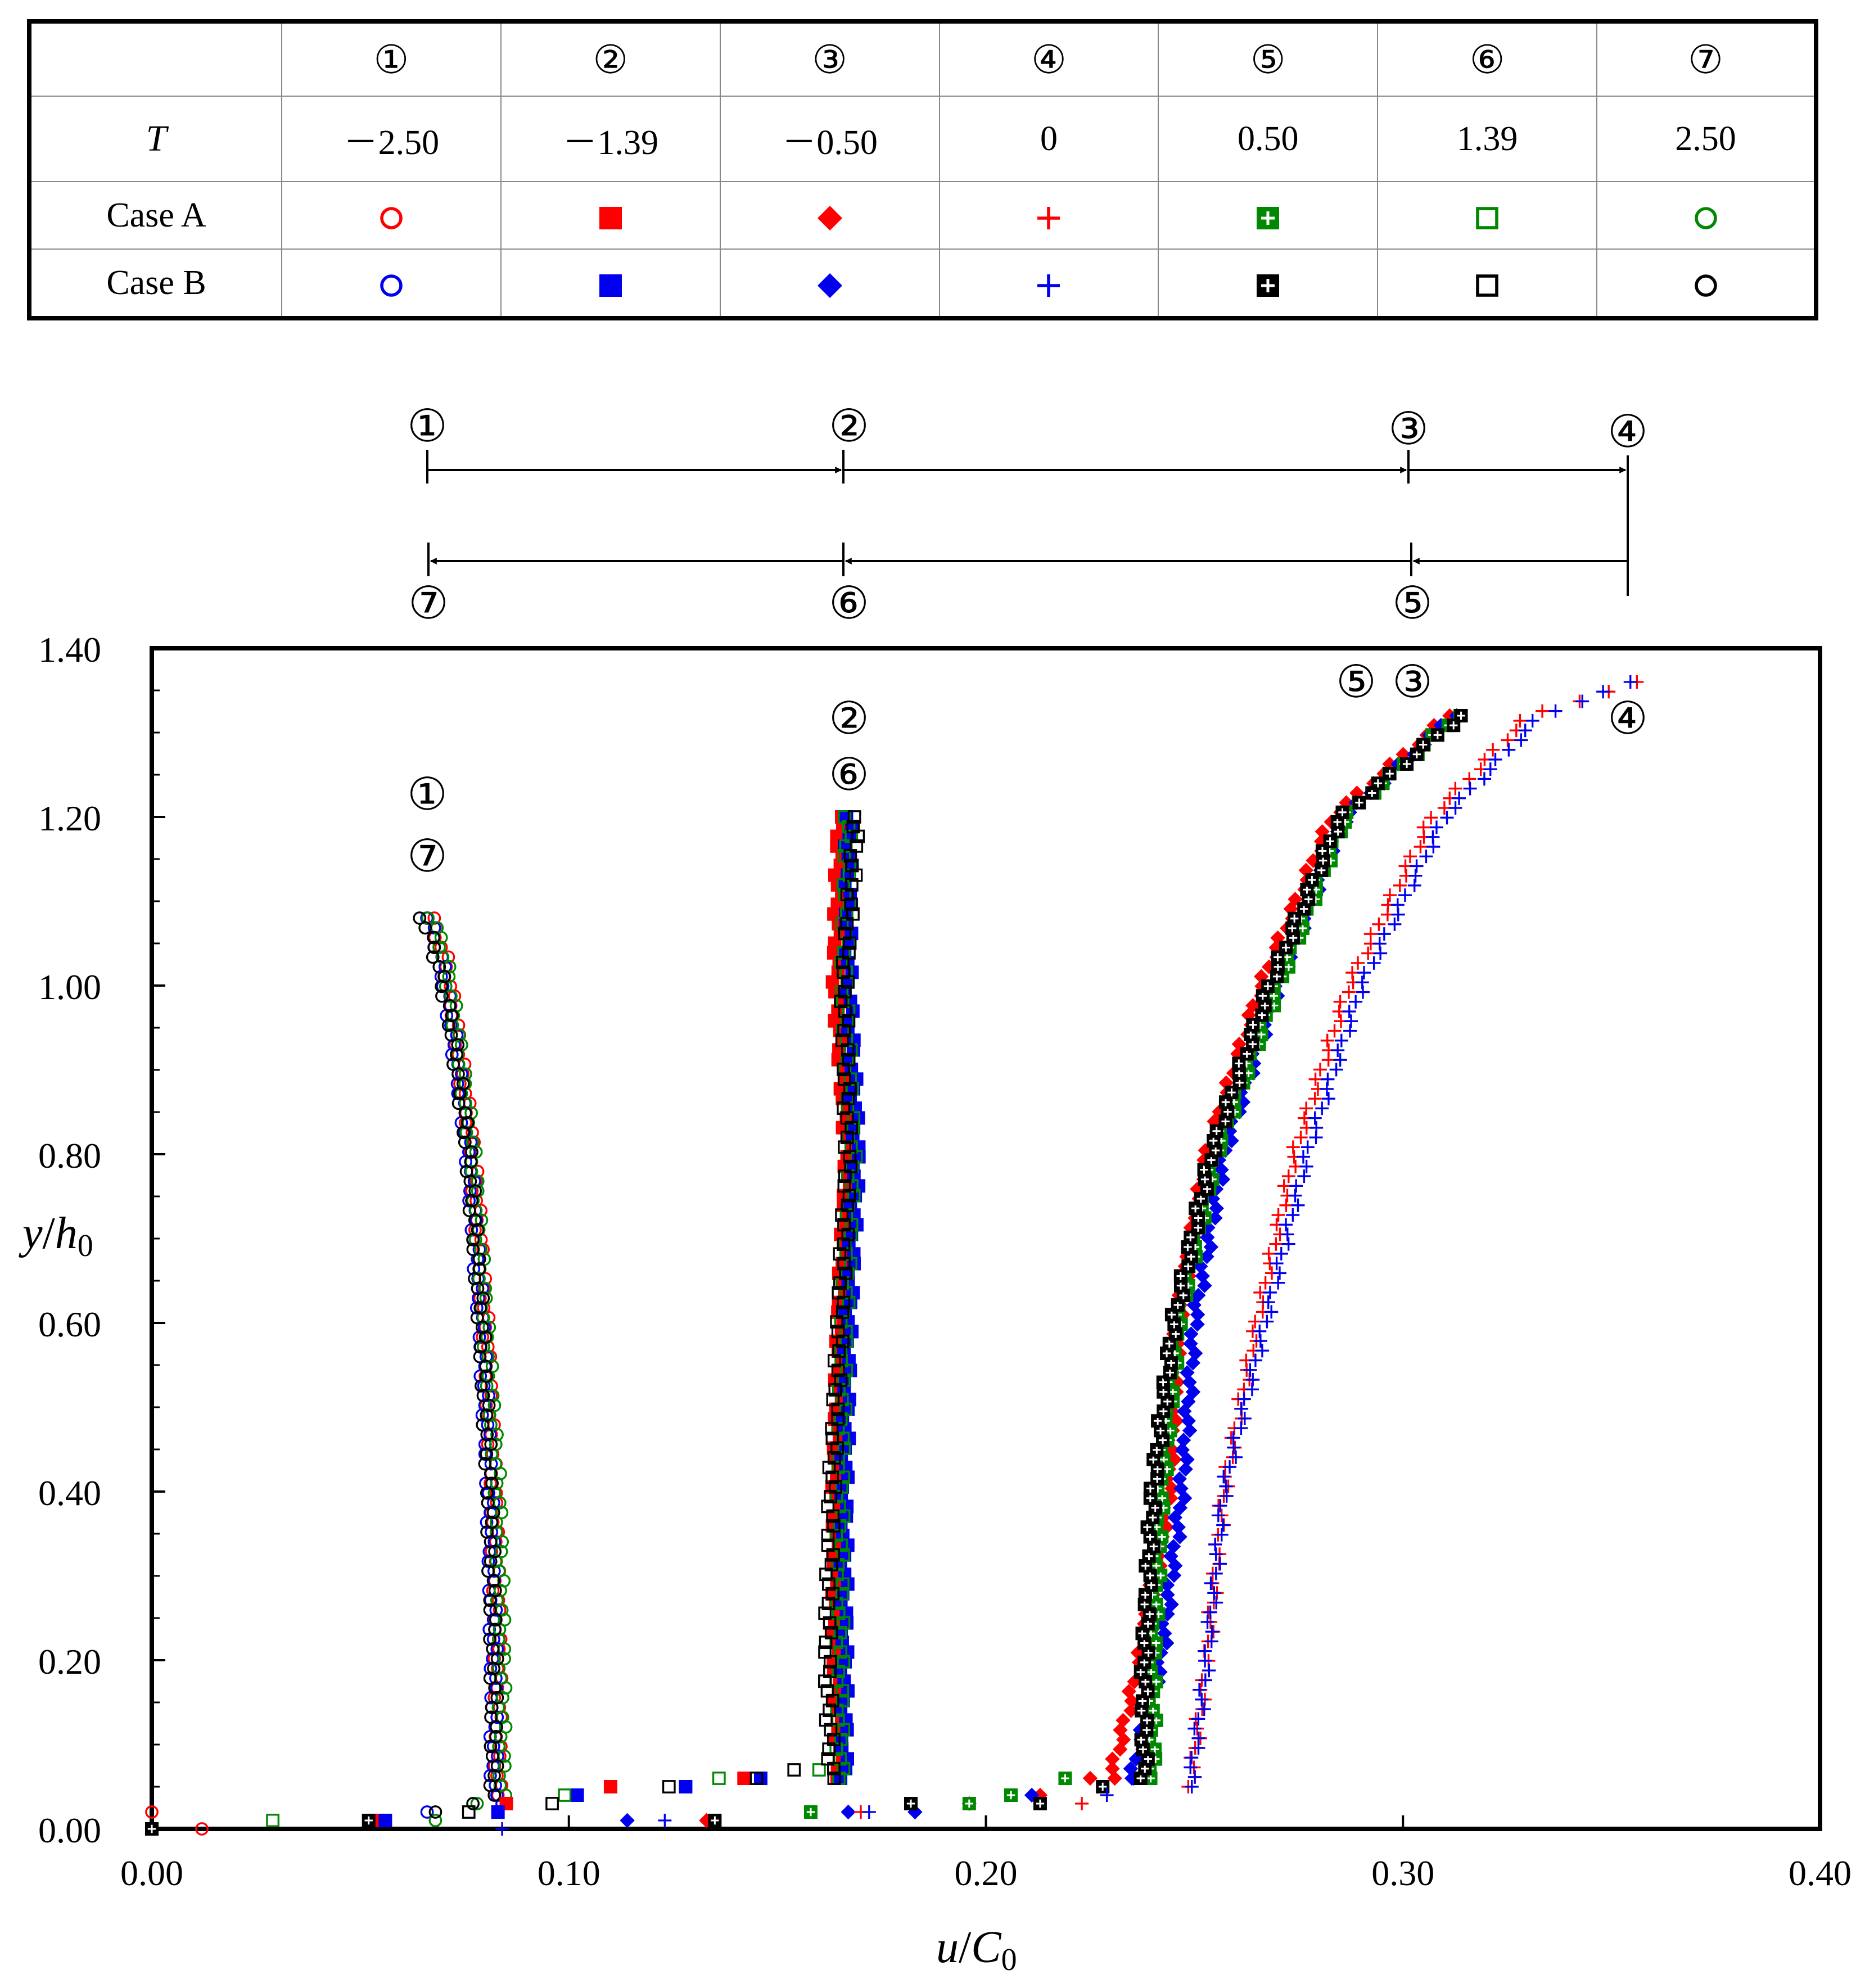 This screenshot has width=1865, height=1988. Describe the element at coordinates (1356, 682) in the screenshot. I see `curve-label-5: ⑤` at that location.